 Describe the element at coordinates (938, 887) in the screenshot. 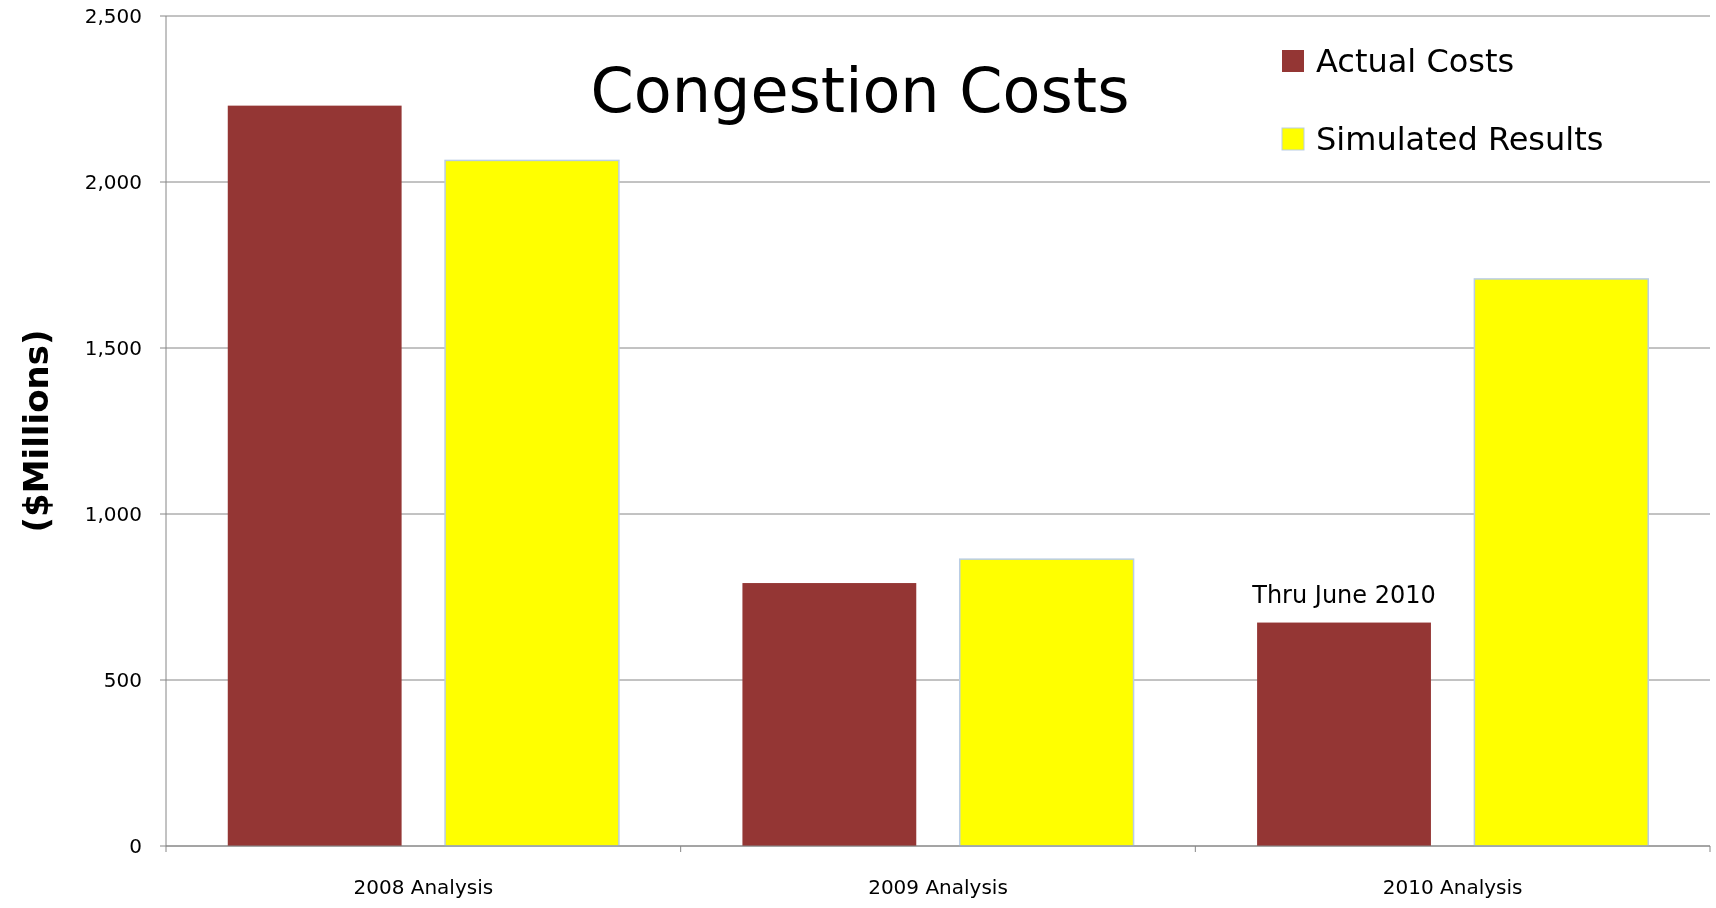

I see `x-tick-label: 2009 Analysis` at that location.